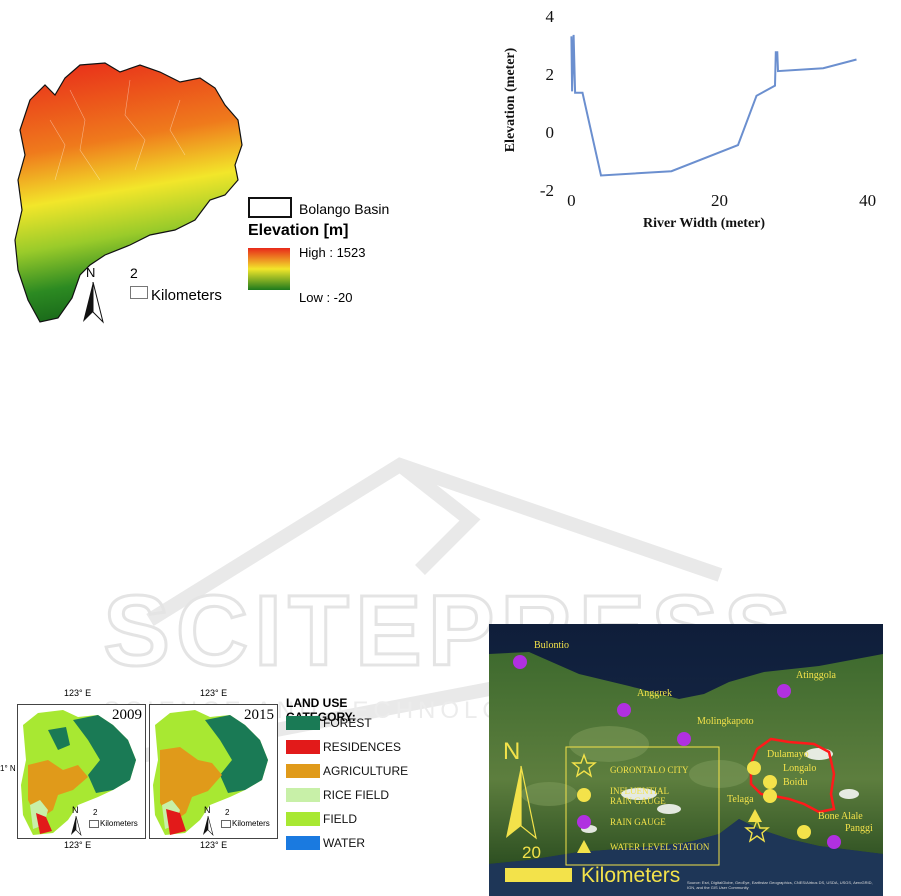 The height and width of the screenshot is (896, 901). I want to click on elevation-legend-title: Elevation [m], so click(298, 230).